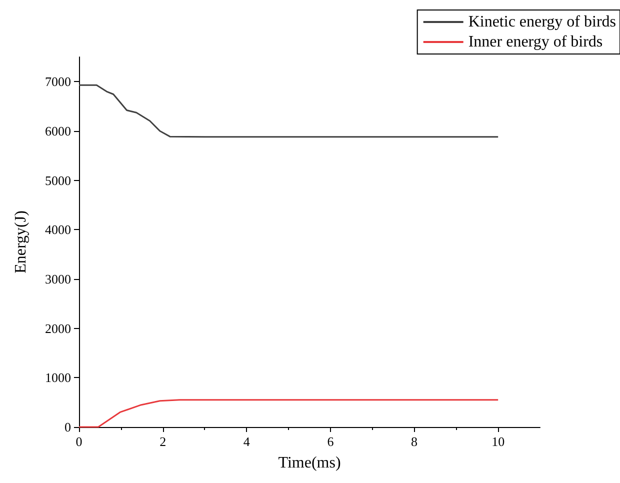 Image resolution: width=620 pixels, height=483 pixels. What do you see at coordinates (498, 441) in the screenshot?
I see `x-tick-label: 10` at bounding box center [498, 441].